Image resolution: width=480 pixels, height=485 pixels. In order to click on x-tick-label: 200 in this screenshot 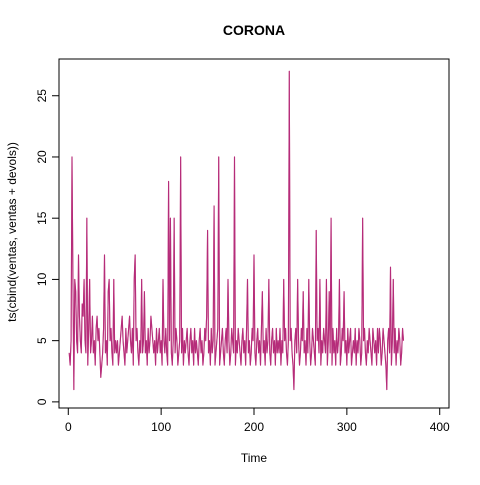, I will do `click(254, 427)`.